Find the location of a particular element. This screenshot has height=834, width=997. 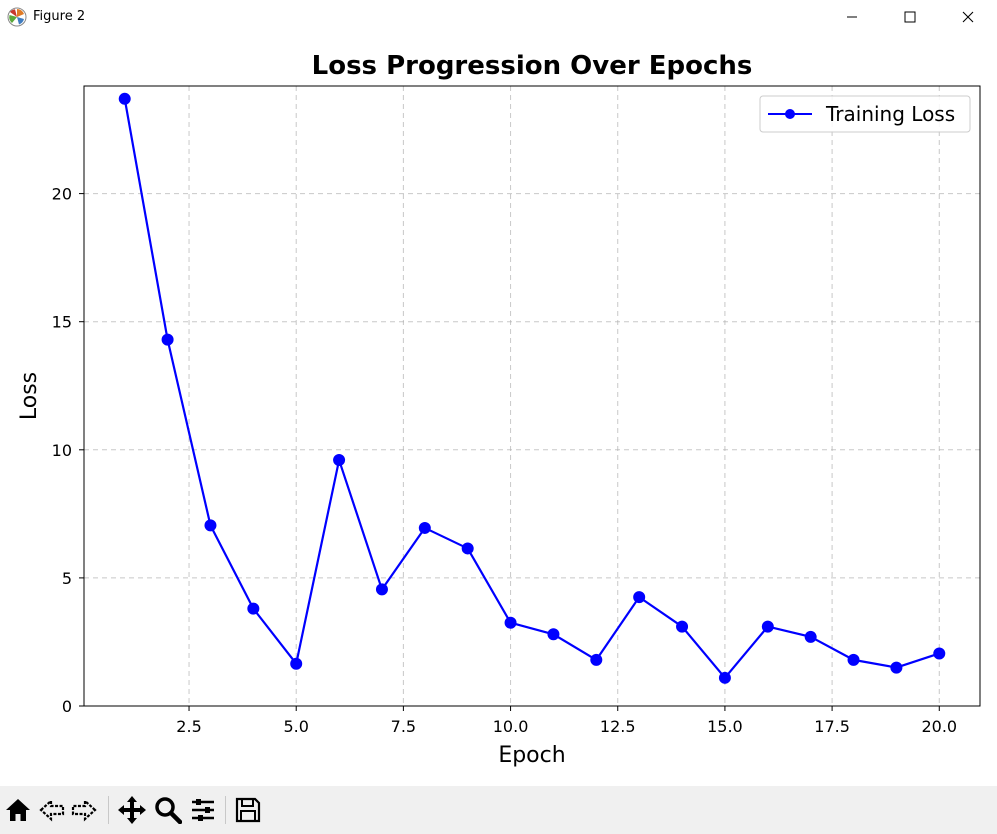

x-tick-label: 7.5 is located at coordinates (403, 726).